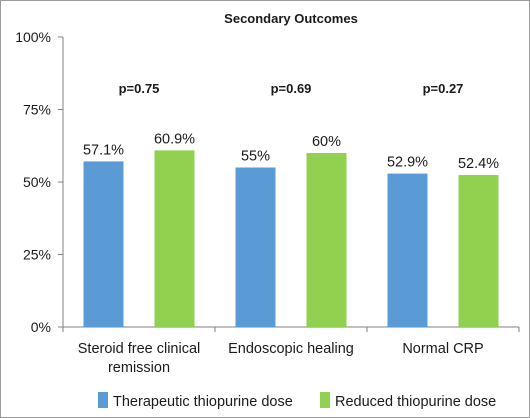 The image size is (530, 418). What do you see at coordinates (41, 327) in the screenshot?
I see `y-tick-label: 0%` at bounding box center [41, 327].